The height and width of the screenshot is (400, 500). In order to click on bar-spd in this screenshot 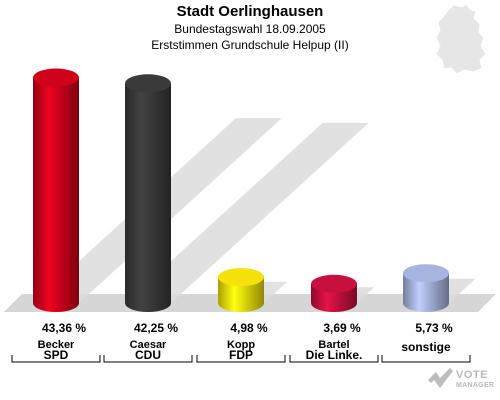, I will do `click(56, 194)`.